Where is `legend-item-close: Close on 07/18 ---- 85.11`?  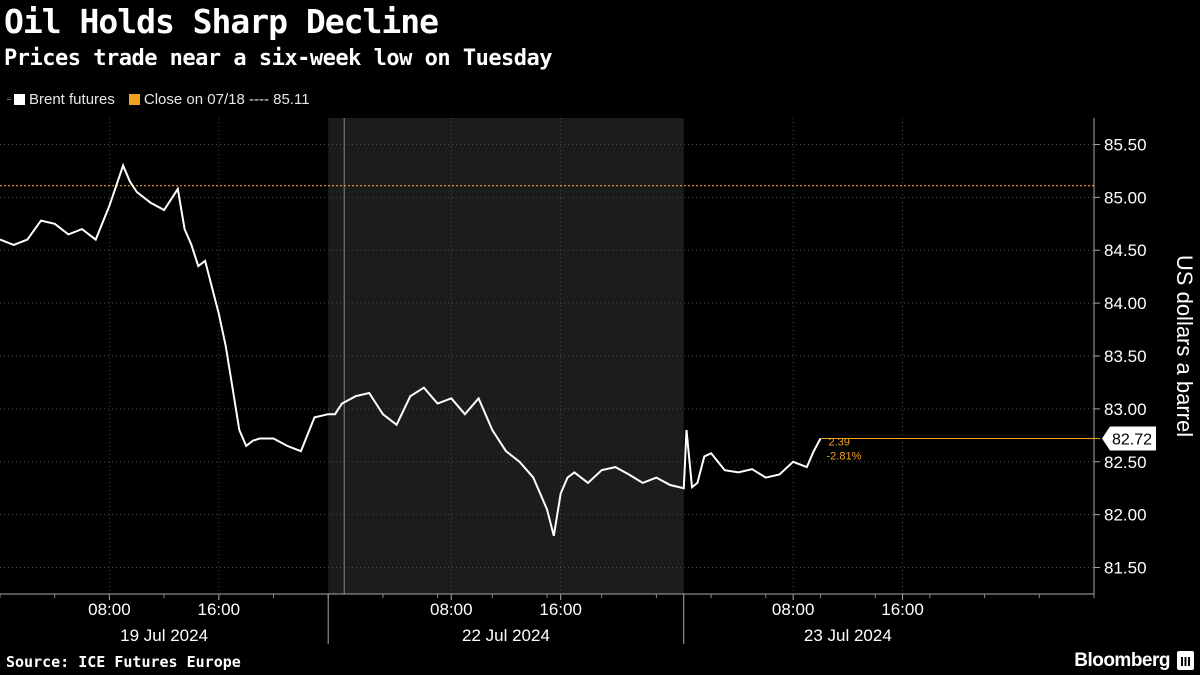 legend-item-close: Close on 07/18 ---- 85.11 is located at coordinates (219, 99).